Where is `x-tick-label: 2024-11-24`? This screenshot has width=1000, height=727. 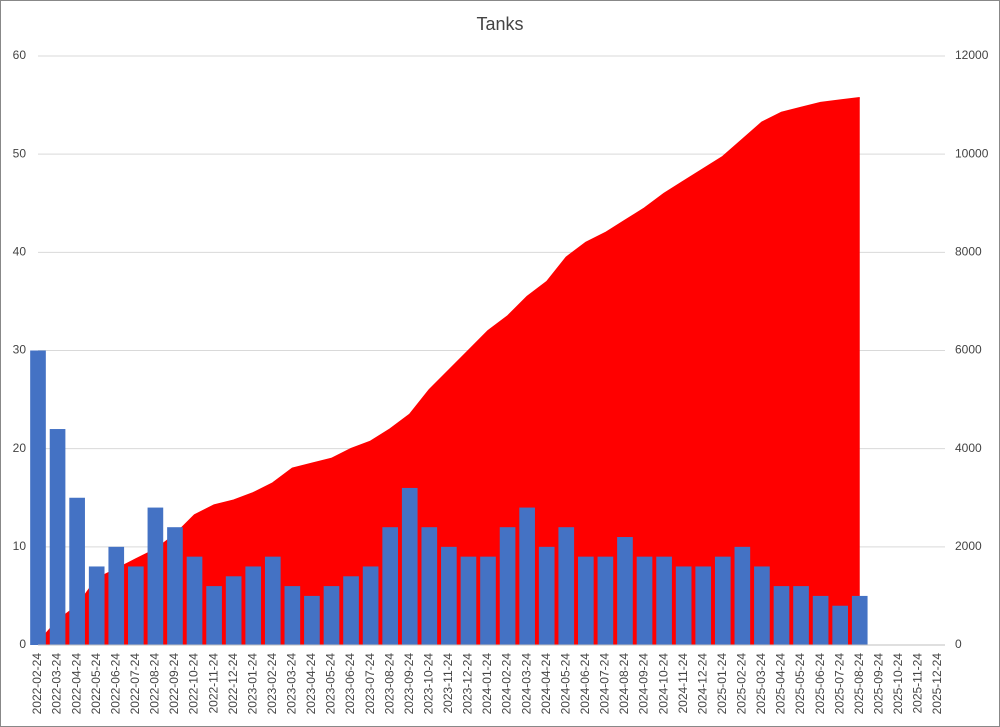
x-tick-label: 2024-11-24 is located at coordinates (683, 683).